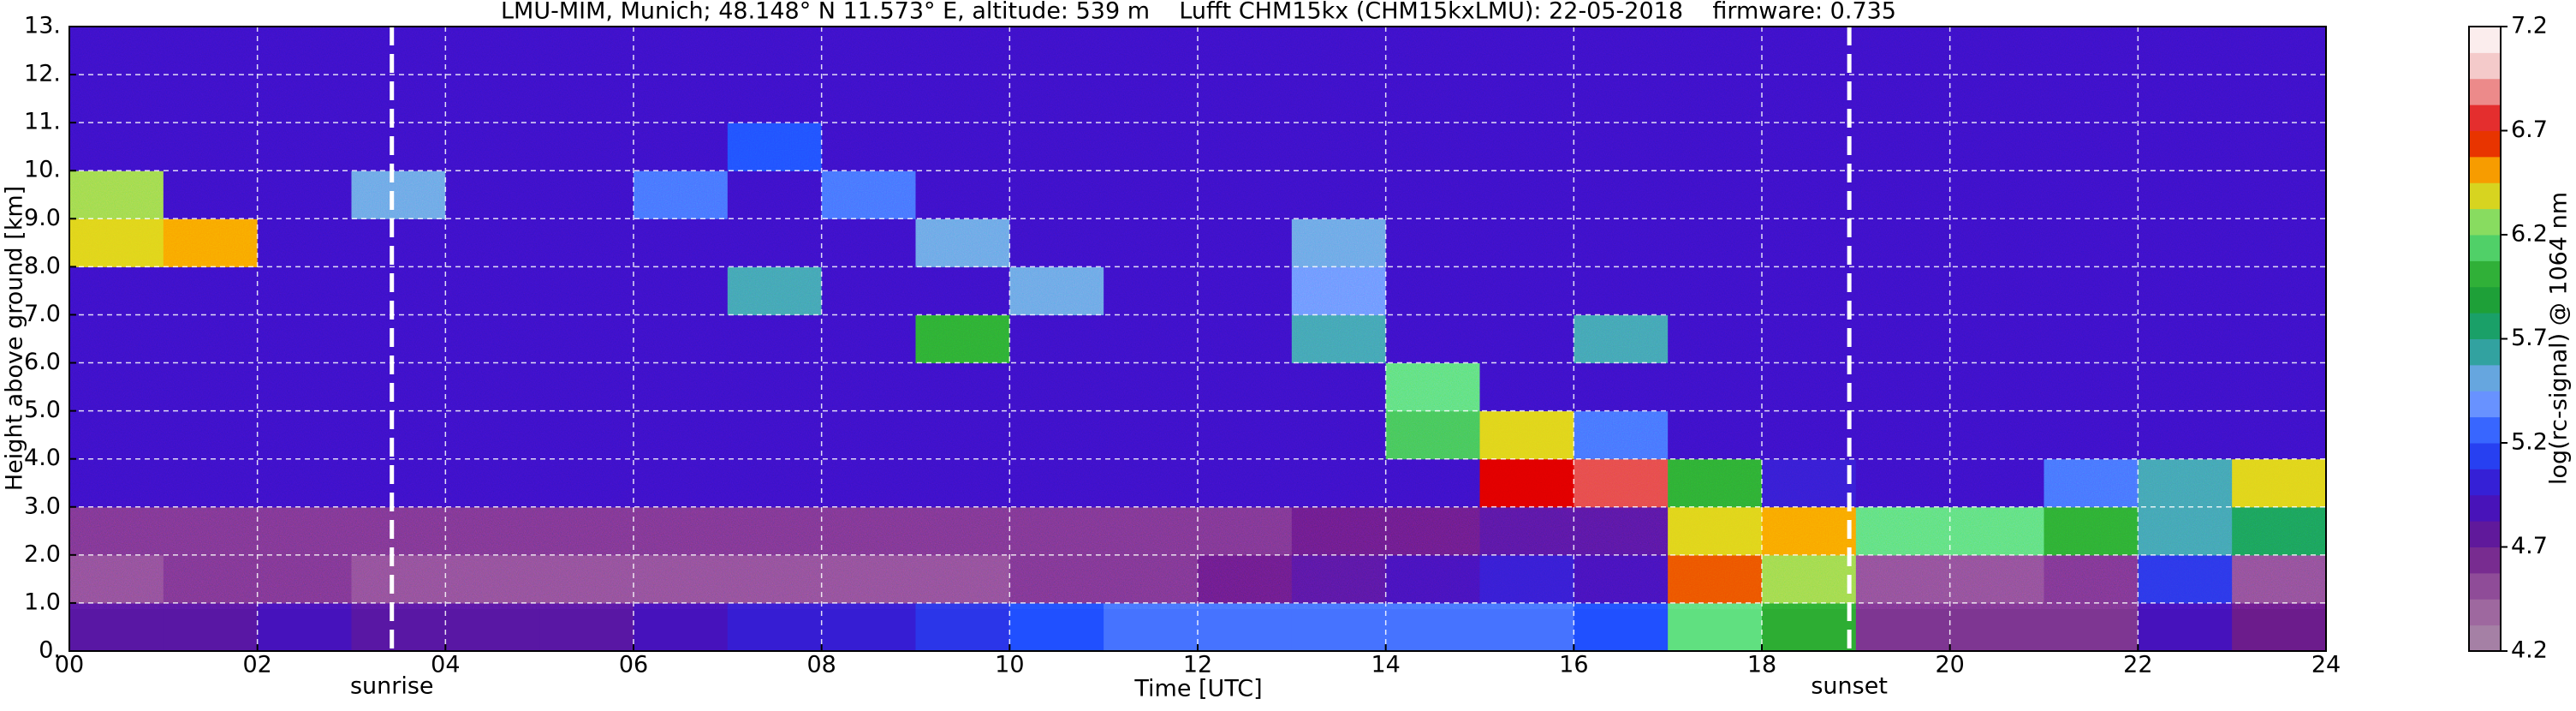 This screenshot has width=2576, height=711. What do you see at coordinates (50, 650) in the screenshot?
I see `y-tick-label: 0.` at bounding box center [50, 650].